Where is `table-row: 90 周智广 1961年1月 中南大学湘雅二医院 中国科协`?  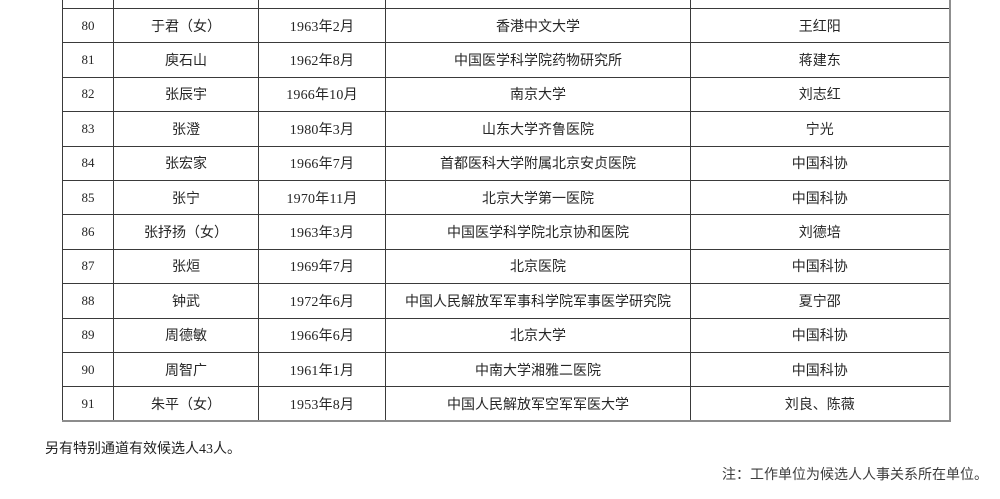 table-row: 90 周智广 1961年1月 中南大学湘雅二医院 中国科协 is located at coordinates (506, 369).